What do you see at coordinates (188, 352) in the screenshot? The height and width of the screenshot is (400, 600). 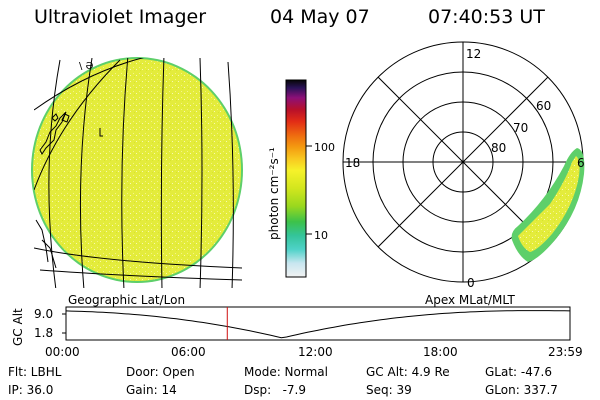 I see `alt-xtick-1: 06:00` at bounding box center [188, 352].